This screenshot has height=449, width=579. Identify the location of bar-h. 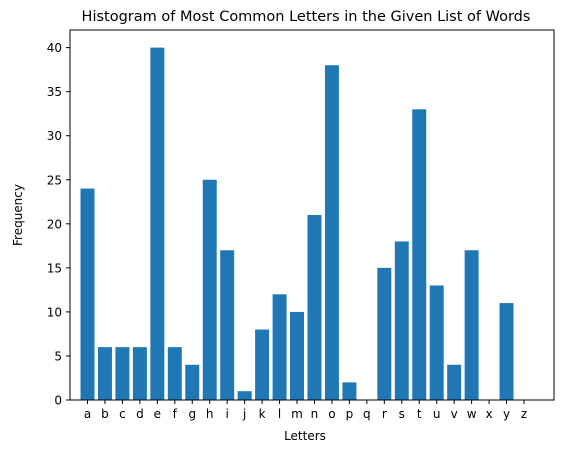
(209, 289).